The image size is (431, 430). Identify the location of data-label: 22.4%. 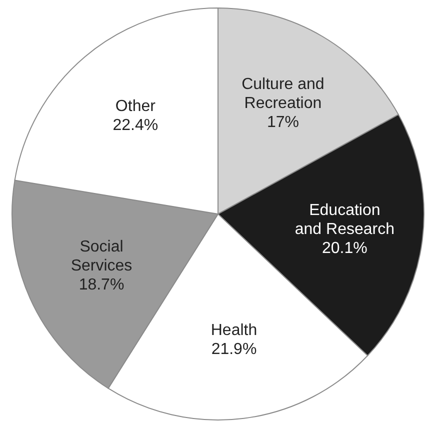
(135, 125).